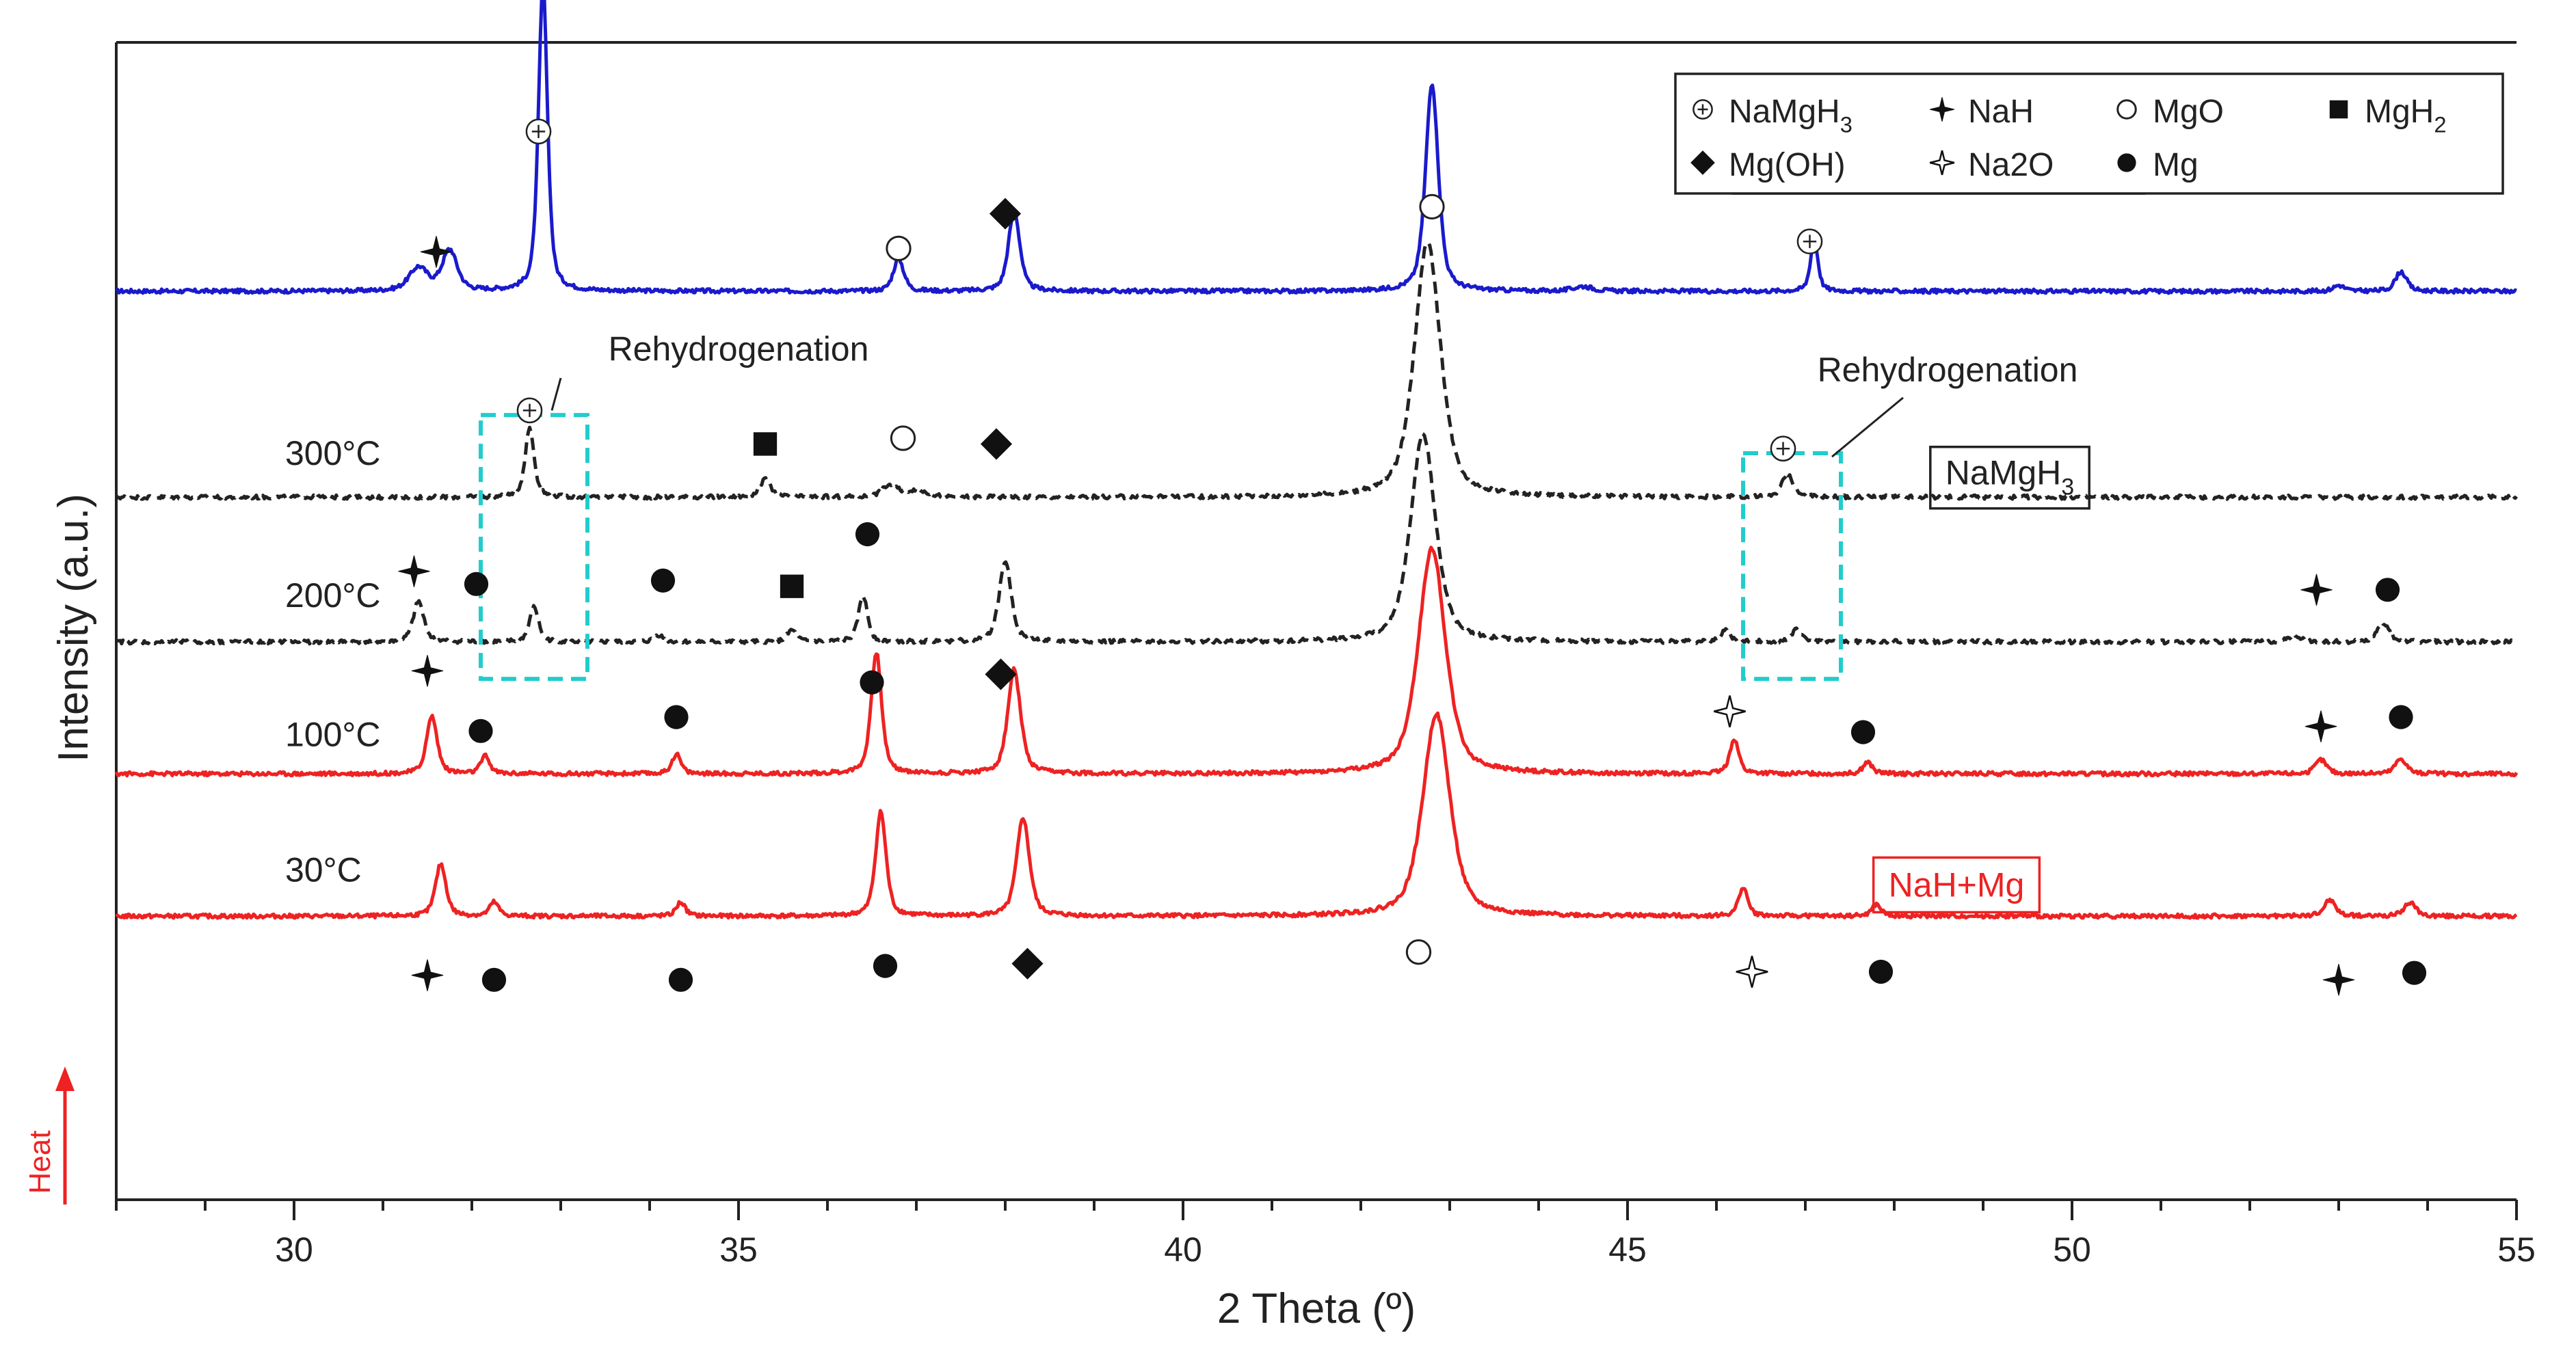 Image resolution: width=2576 pixels, height=1372 pixels. Describe the element at coordinates (294, 1249) in the screenshot. I see `x-tick-label-0: 30` at that location.